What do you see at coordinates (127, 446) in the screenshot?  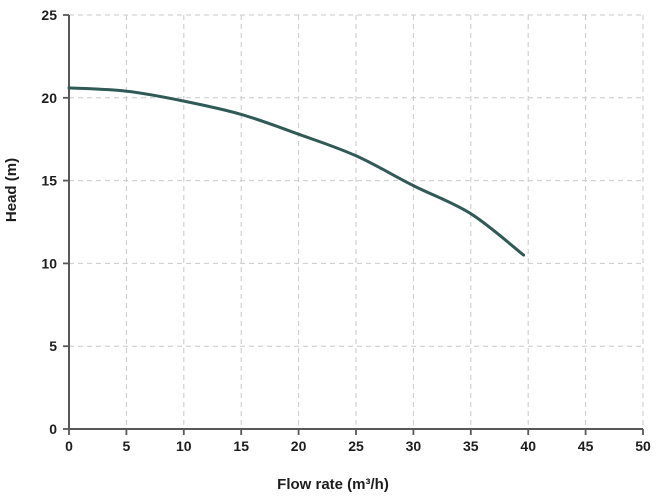 I see `x-tick-label: 5` at bounding box center [127, 446].